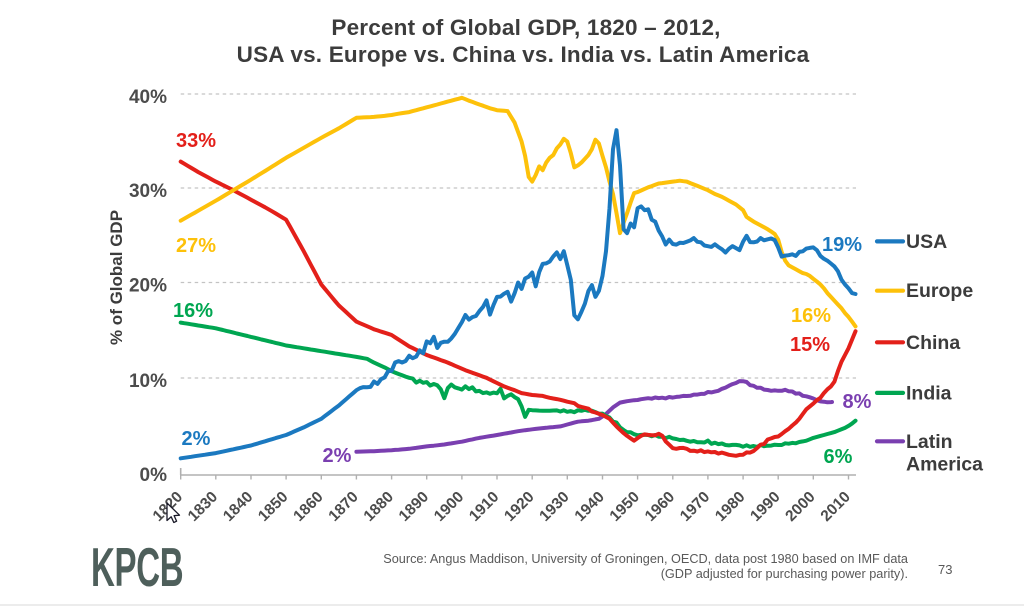 The height and width of the screenshot is (608, 1024). I want to click on svg-text: % of Global GDP, so click(116, 277).